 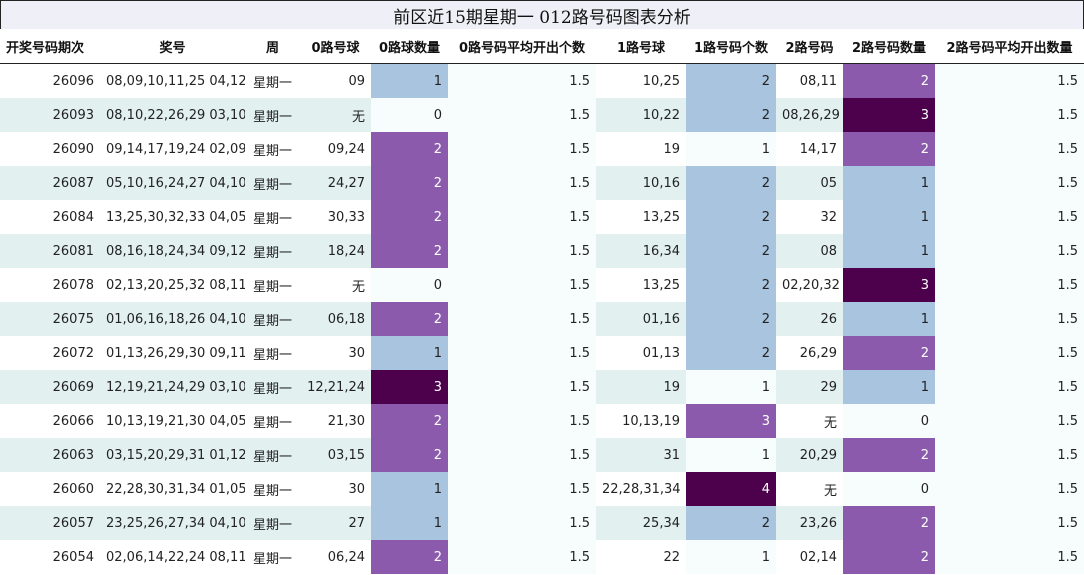 I want to click on route2-balls-cell: 26,29, so click(x=809, y=353).